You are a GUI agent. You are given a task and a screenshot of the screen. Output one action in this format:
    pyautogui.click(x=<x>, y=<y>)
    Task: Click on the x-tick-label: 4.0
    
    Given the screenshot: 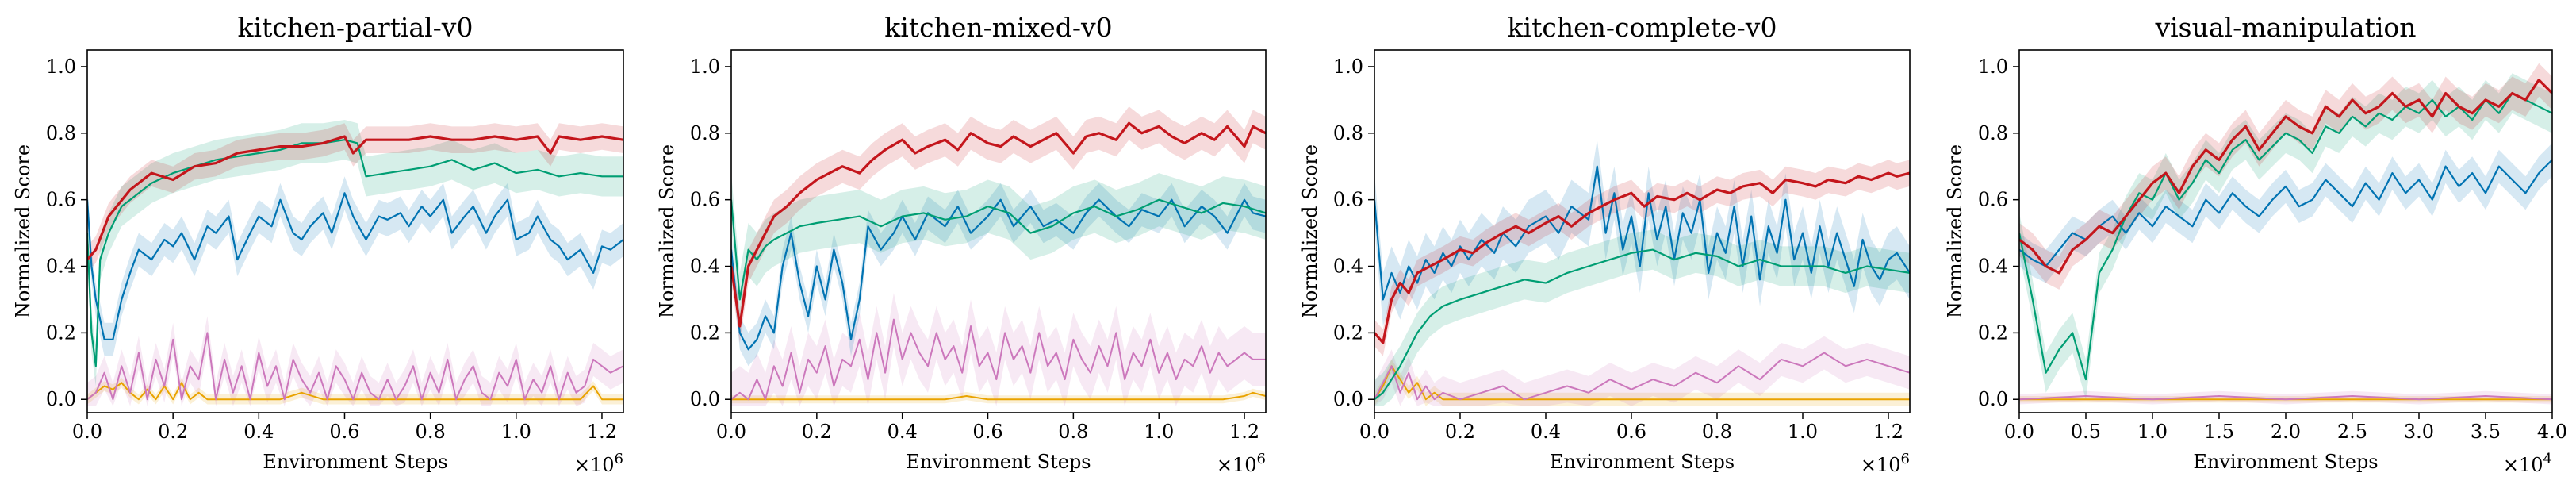 What is the action you would take?
    pyautogui.click(x=2552, y=432)
    